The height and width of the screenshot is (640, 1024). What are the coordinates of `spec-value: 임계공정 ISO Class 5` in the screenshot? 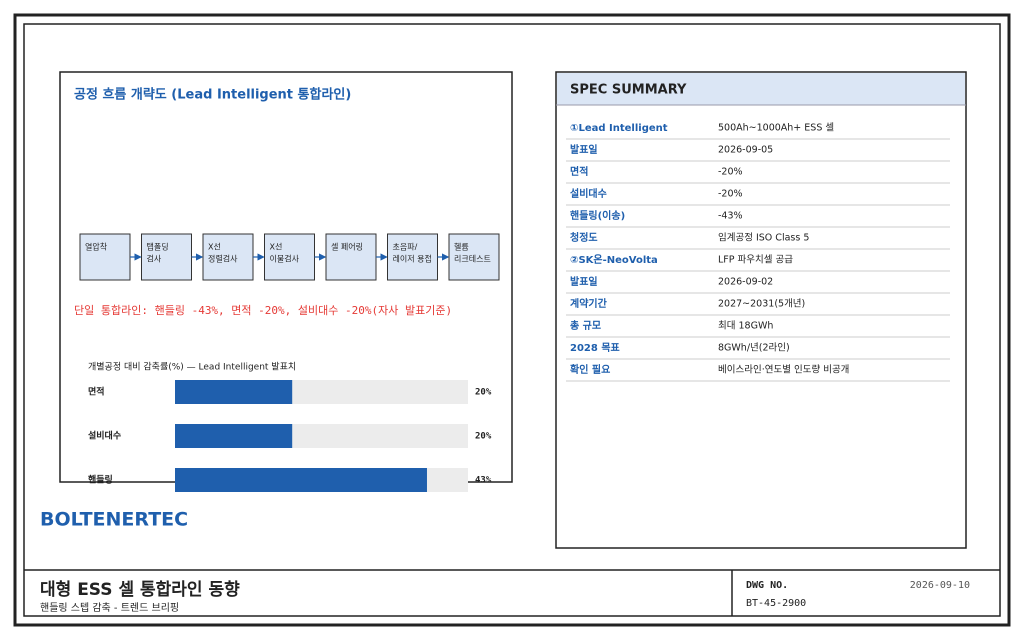 It's located at (763, 238).